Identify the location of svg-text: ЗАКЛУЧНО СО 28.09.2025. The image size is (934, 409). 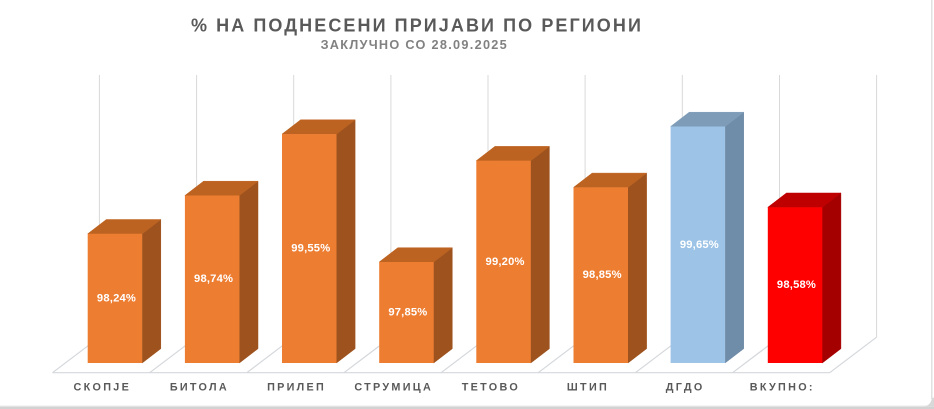
(414, 45).